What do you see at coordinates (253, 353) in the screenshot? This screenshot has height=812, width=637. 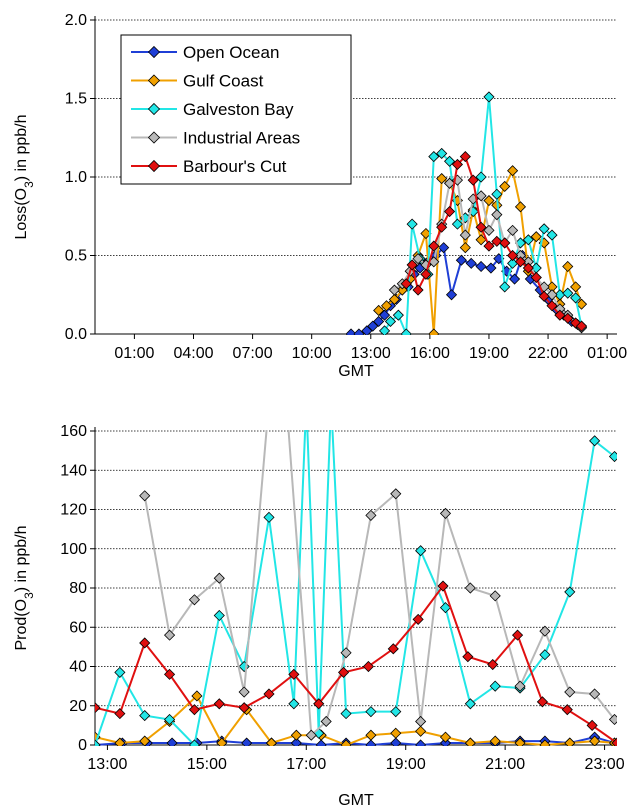 I see `x-tick-label: 07:00` at bounding box center [253, 353].